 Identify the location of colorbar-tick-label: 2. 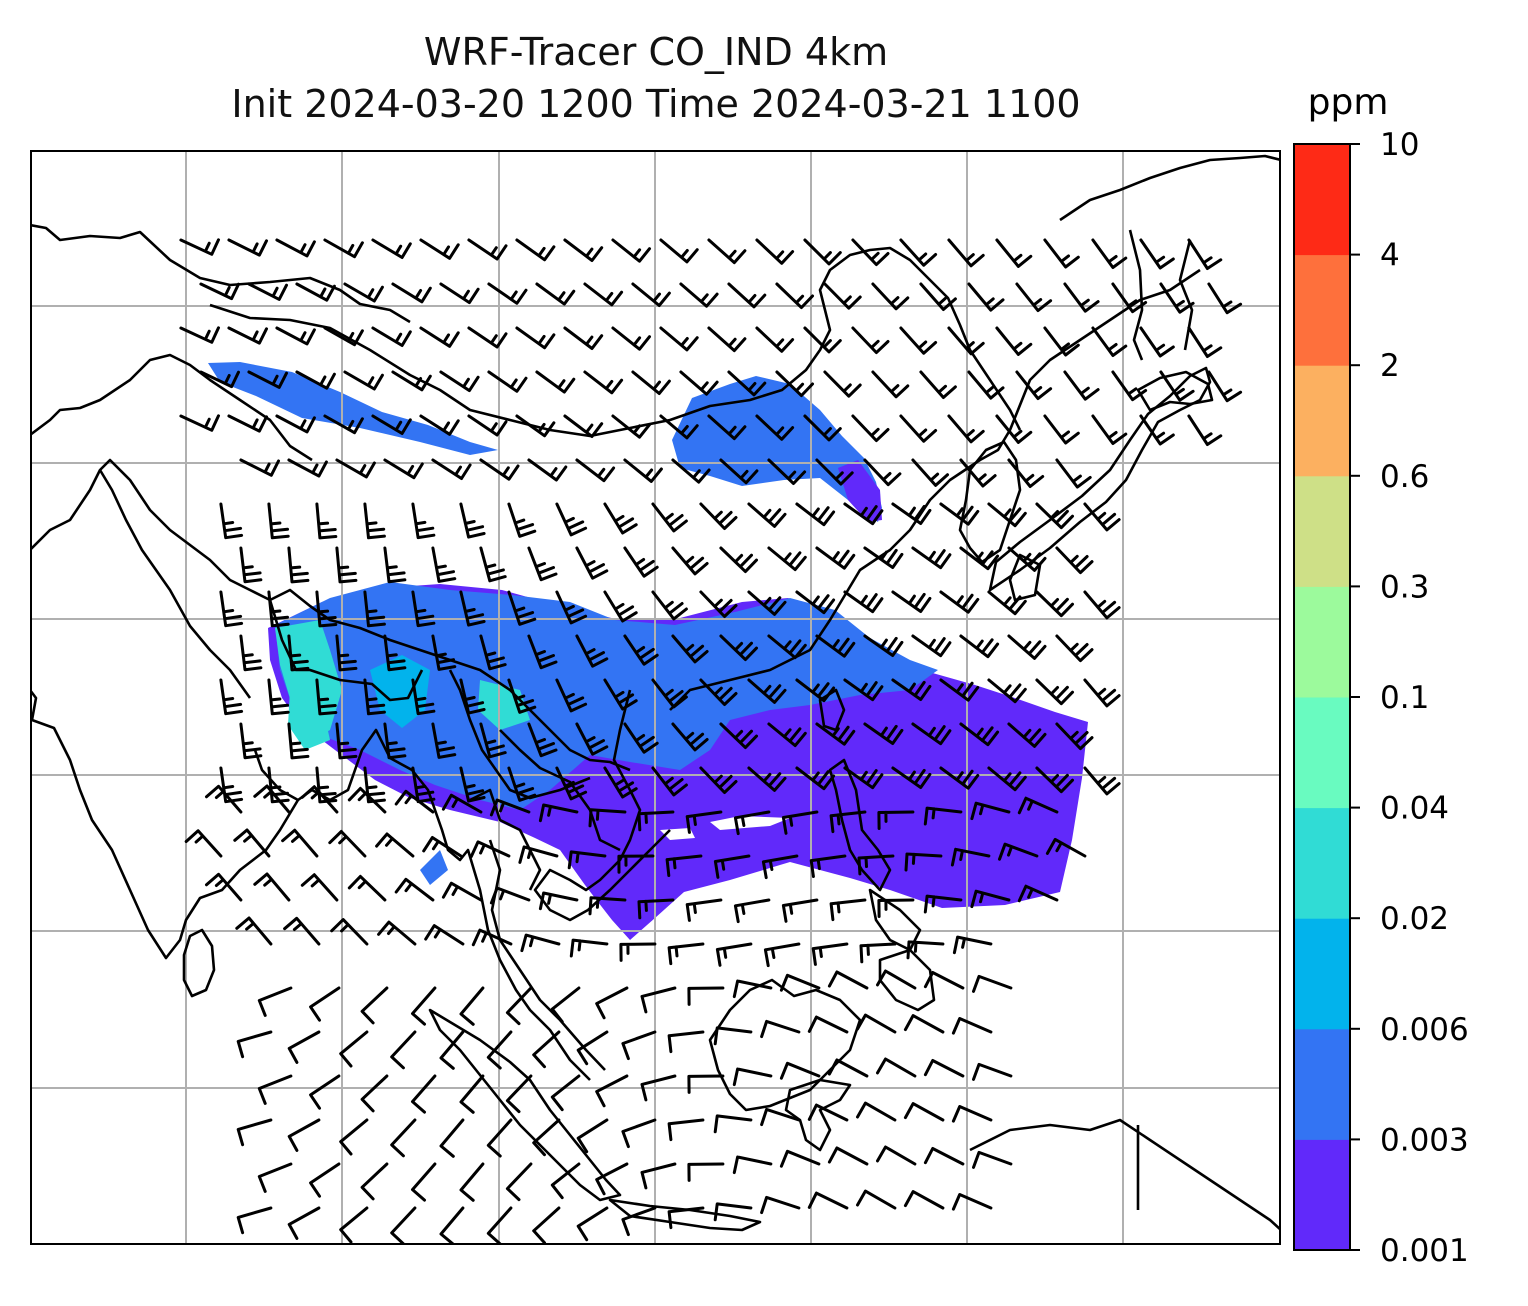
(1390, 366).